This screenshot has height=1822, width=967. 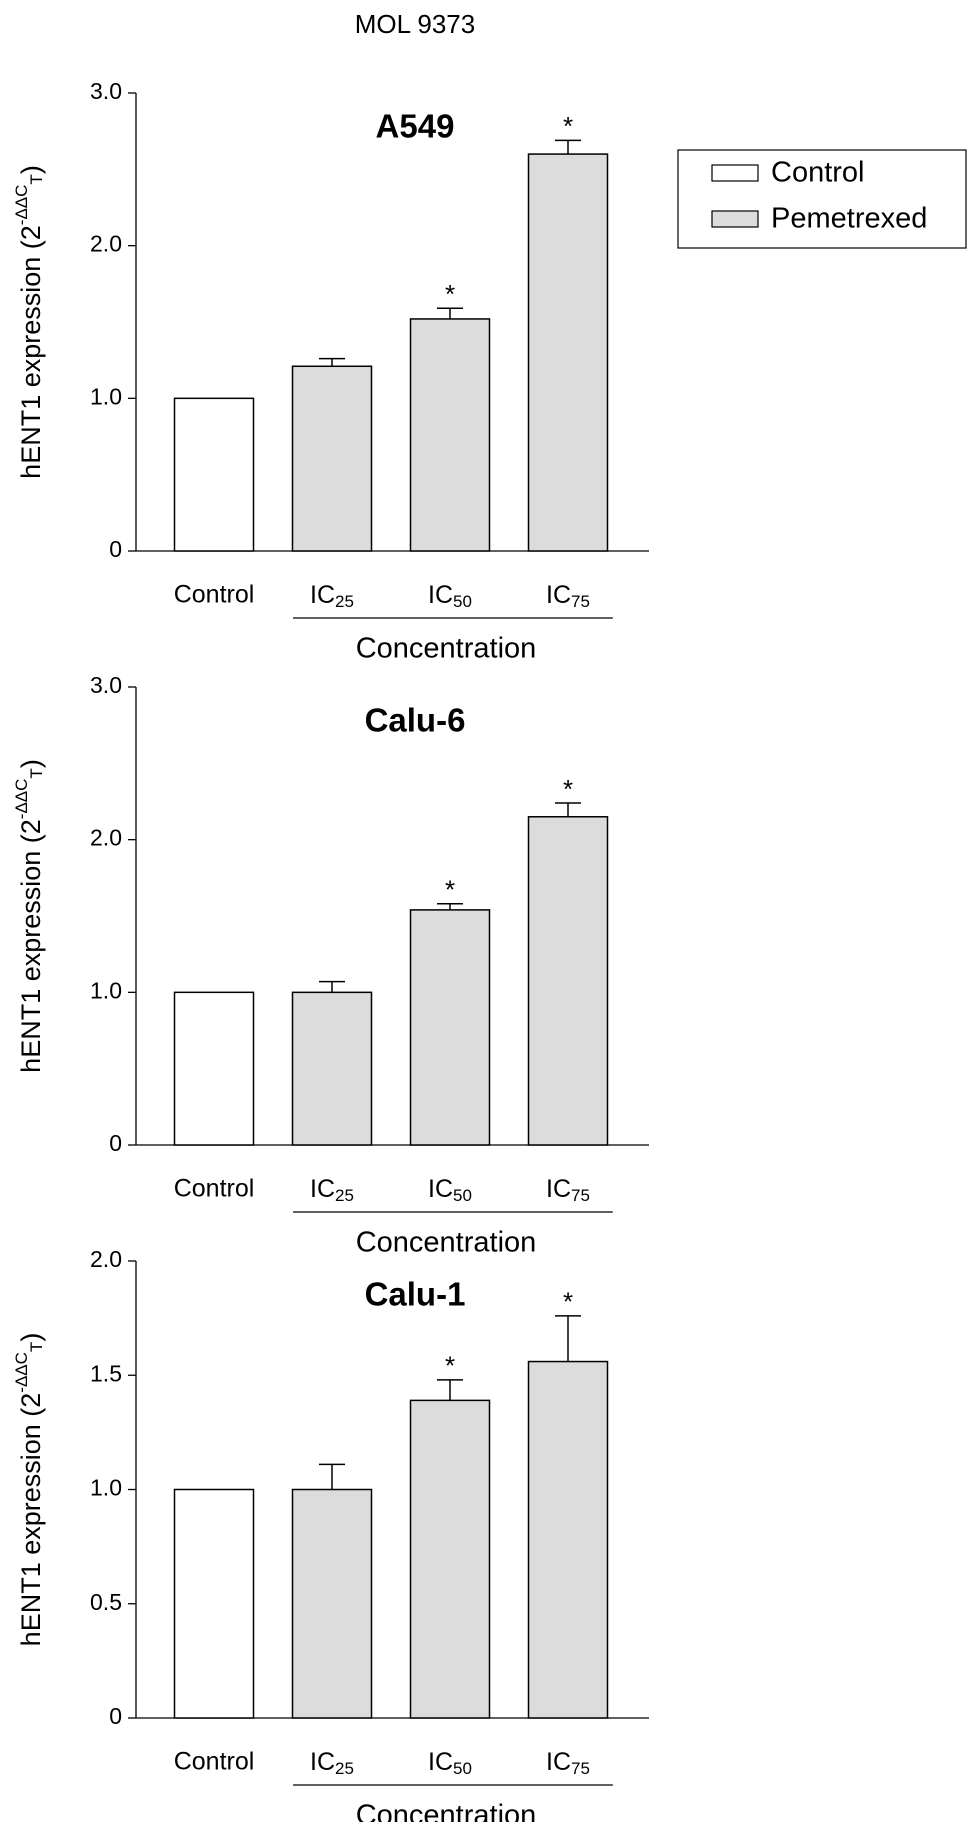 What do you see at coordinates (106, 1373) in the screenshot?
I see `y-tick-label: 1.5` at bounding box center [106, 1373].